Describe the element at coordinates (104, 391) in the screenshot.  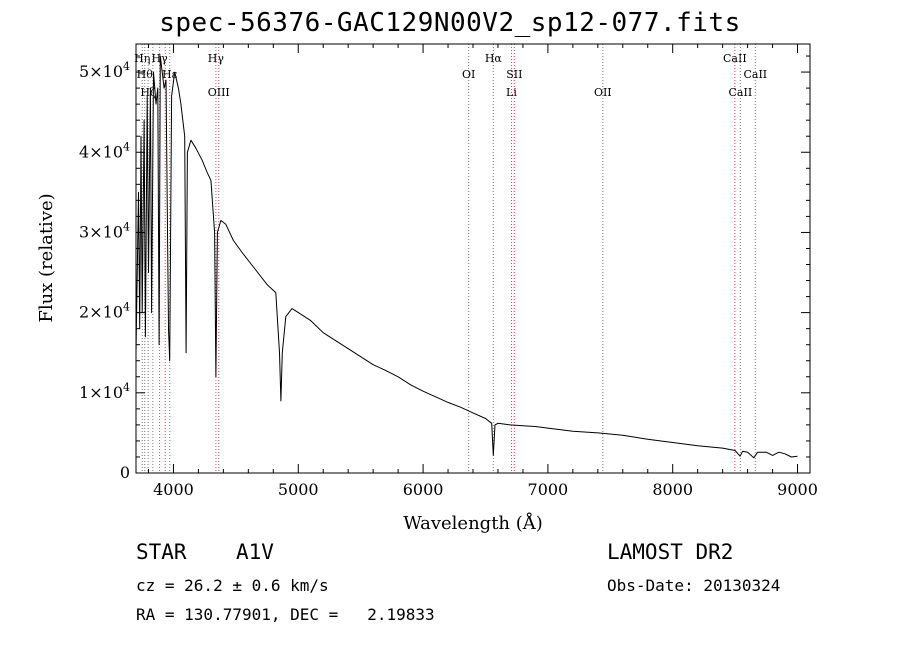
I see `y-tick-label-1: 1×10⁴` at that location.